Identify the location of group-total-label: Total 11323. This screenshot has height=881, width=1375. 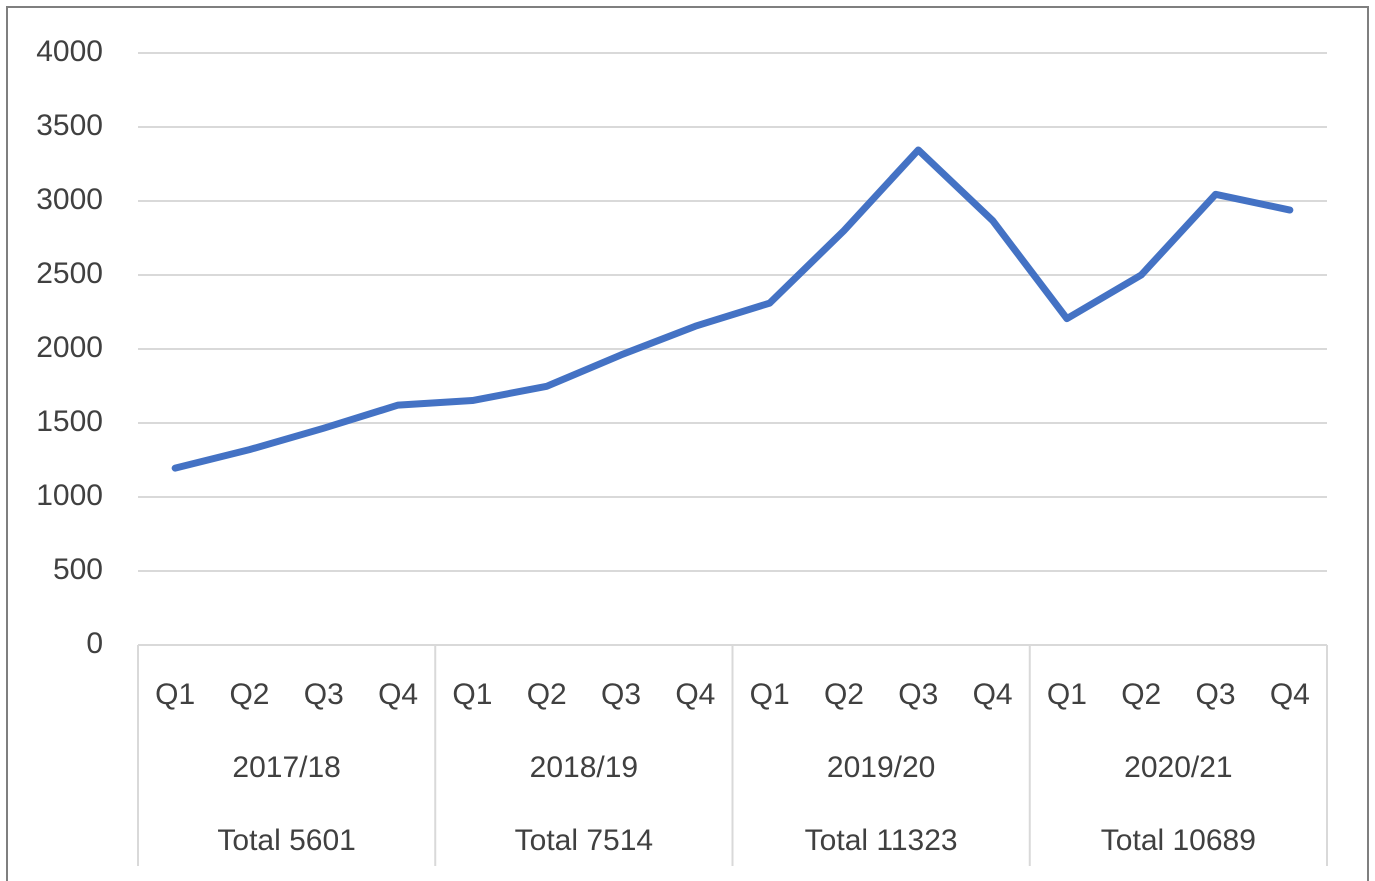
(881, 840).